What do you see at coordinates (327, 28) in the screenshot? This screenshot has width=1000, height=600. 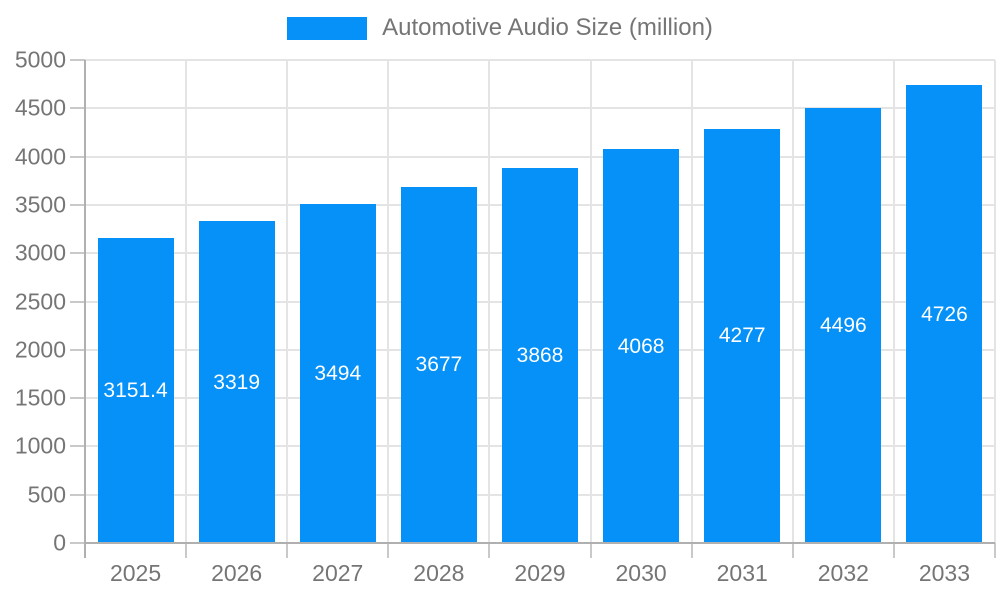 I see `legend-swatch-icon` at bounding box center [327, 28].